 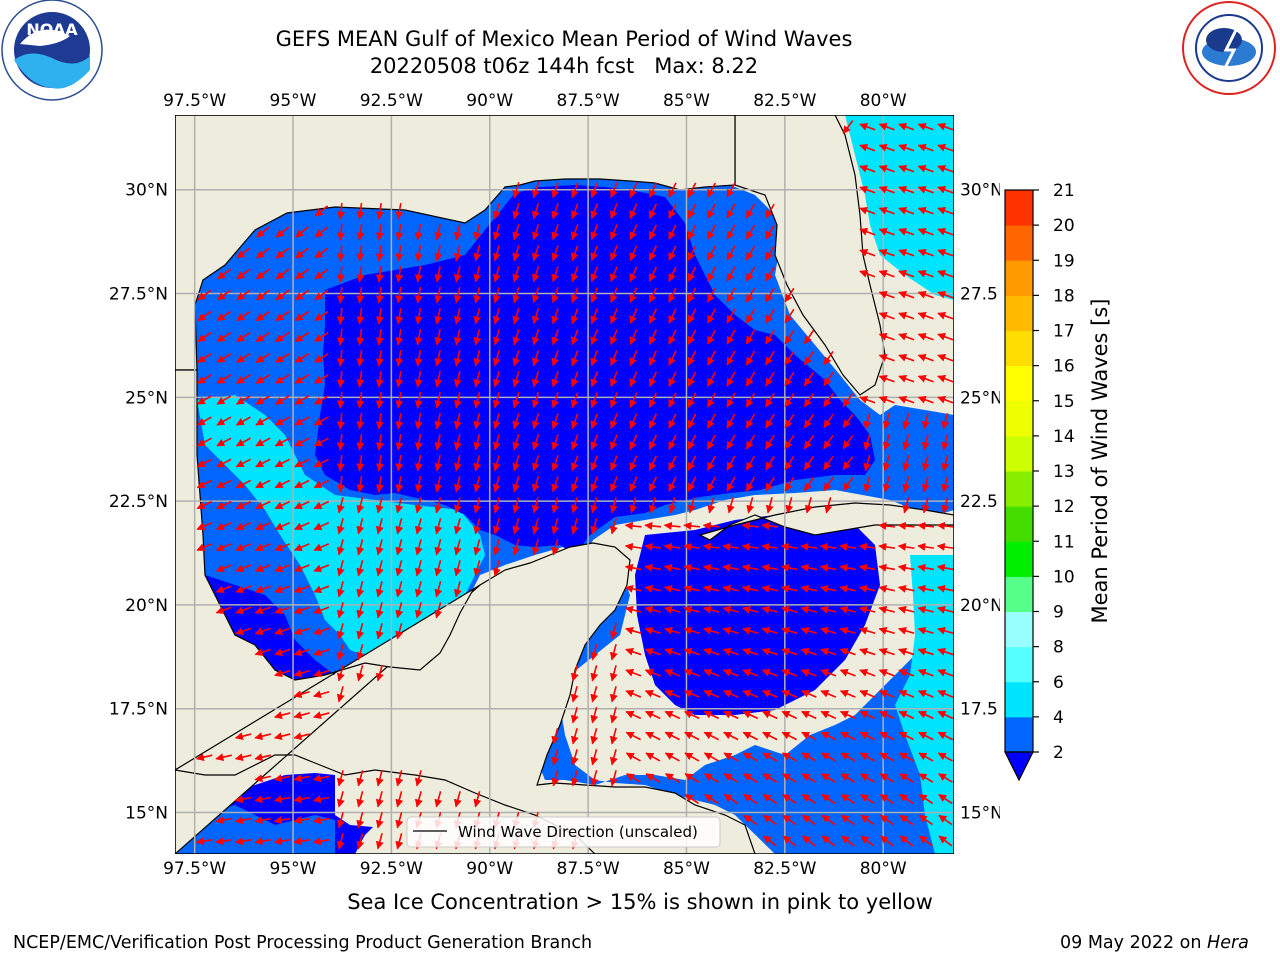 I want to click on lon-tick-label: 95°W, so click(x=293, y=101).